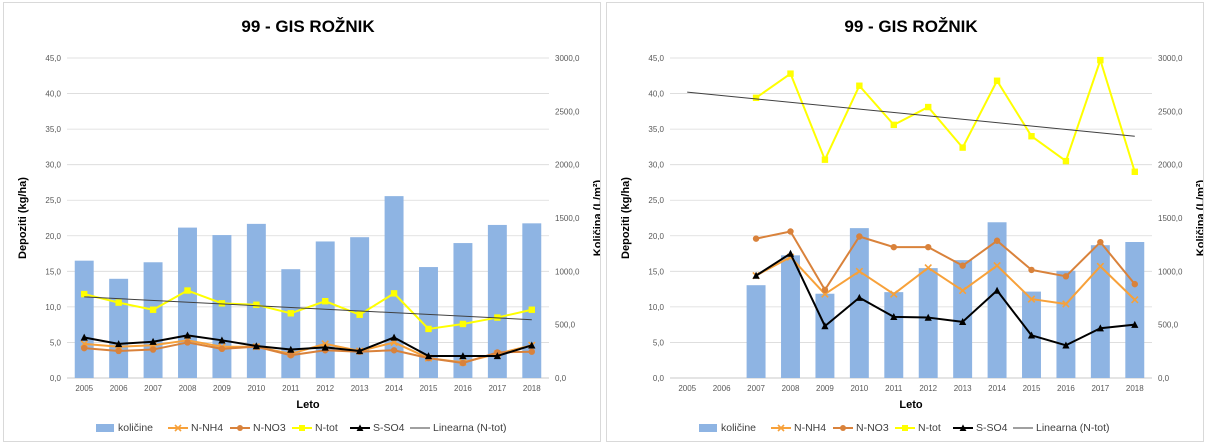 The image size is (1205, 442). What do you see at coordinates (567, 218) in the screenshot?
I see `y-tick-right-label: 1500,0` at bounding box center [567, 218].